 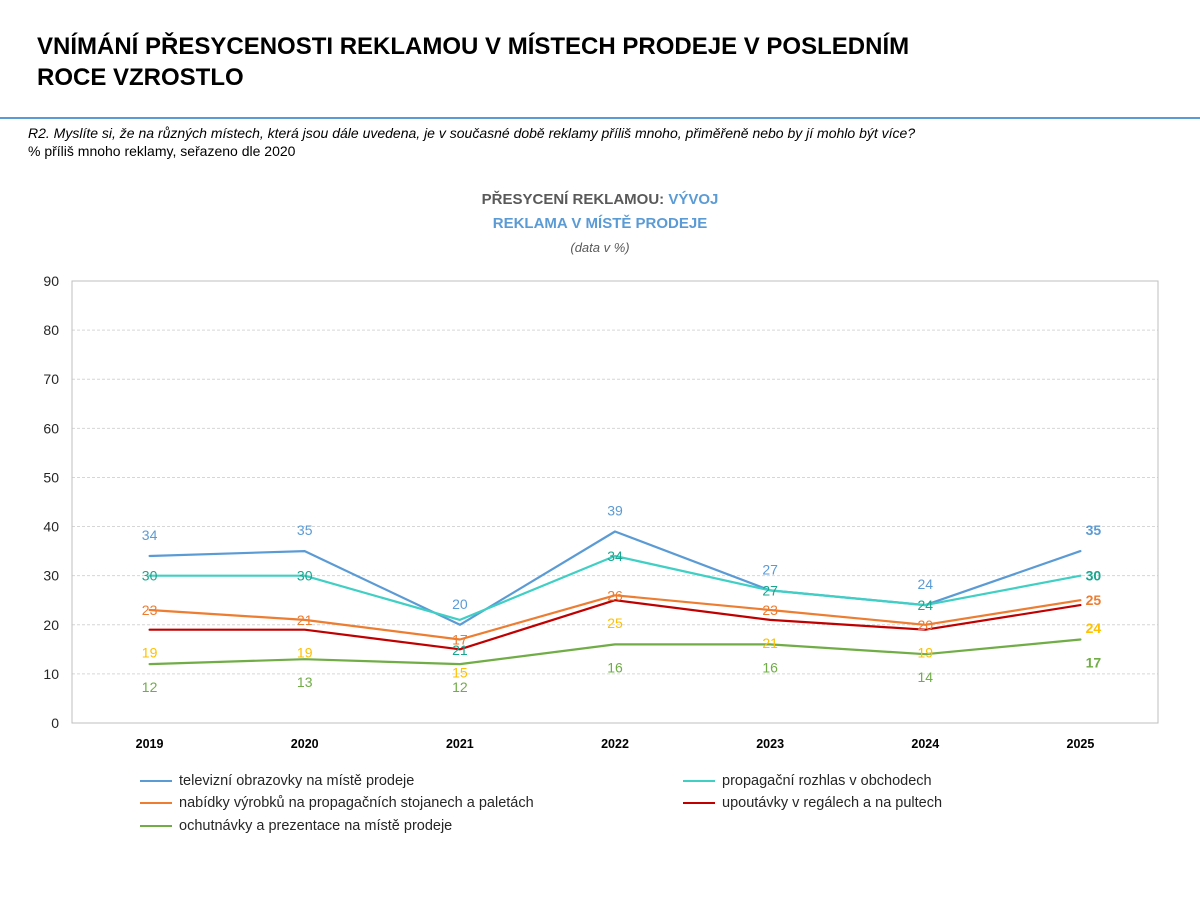 I want to click on chart-title-highlight: VÝVOJ, so click(x=693, y=199).